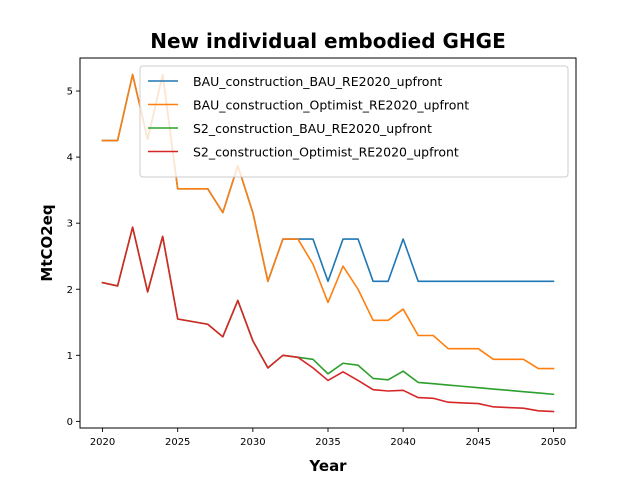 This screenshot has height=480, width=640. What do you see at coordinates (317, 81) in the screenshot?
I see `legend-label-1: BAU_construction_BAU_RE2020_upfront` at bounding box center [317, 81].